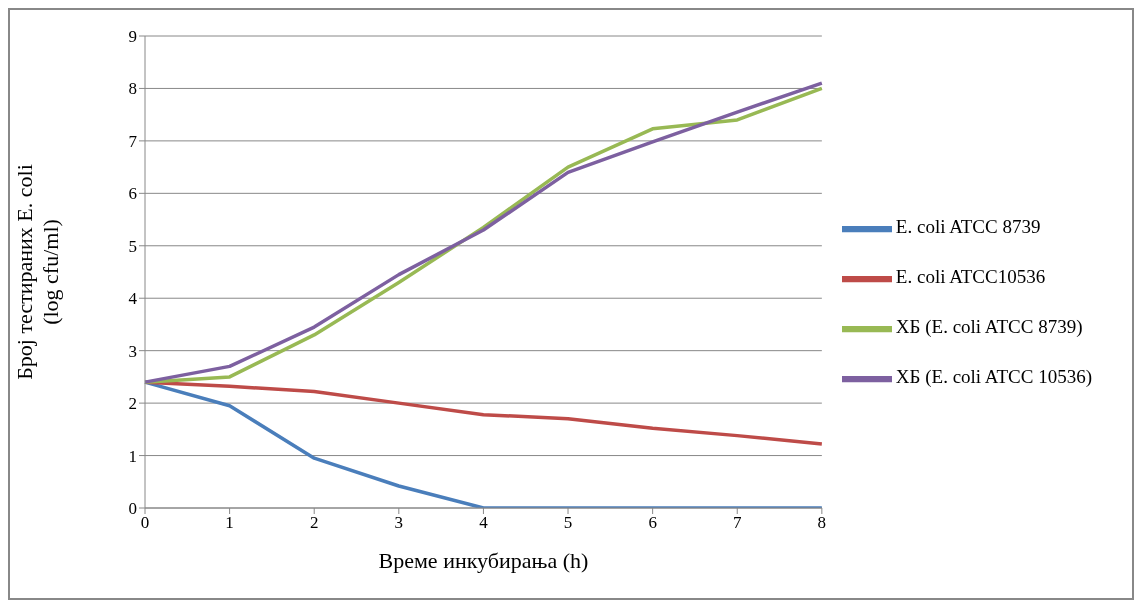 This screenshot has height=606, width=1140. What do you see at coordinates (132, 456) in the screenshot?
I see `y-tick-label: 1` at bounding box center [132, 456].